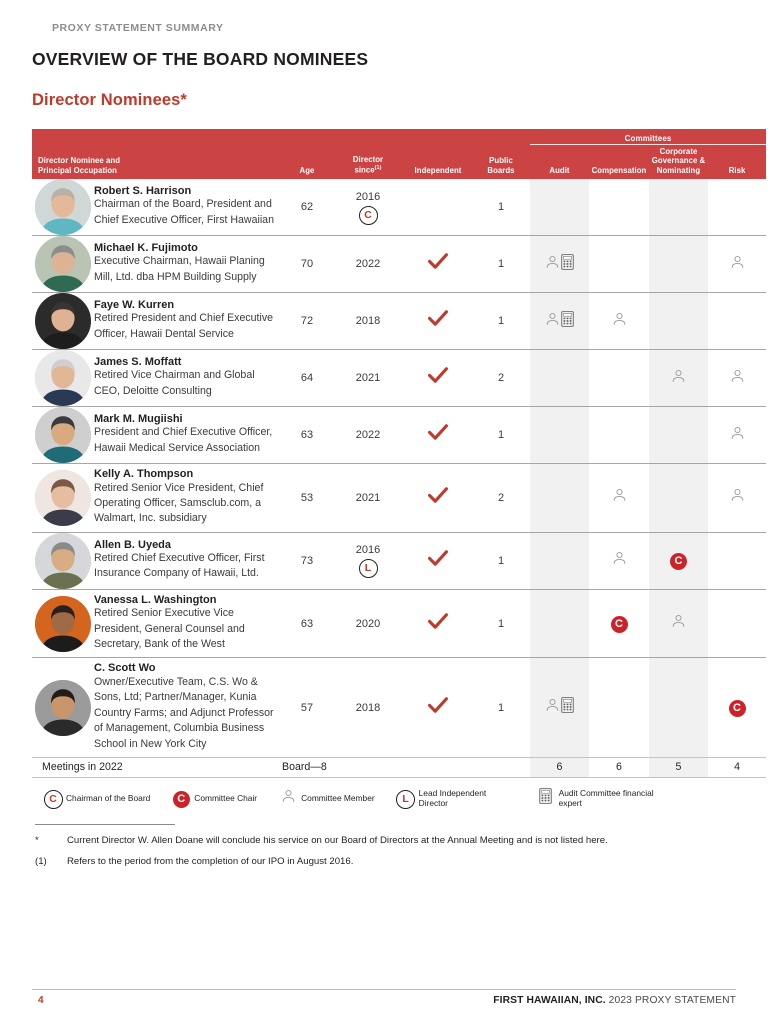  Describe the element at coordinates (678, 561) in the screenshot. I see `corporate-governance-cell: C` at that location.